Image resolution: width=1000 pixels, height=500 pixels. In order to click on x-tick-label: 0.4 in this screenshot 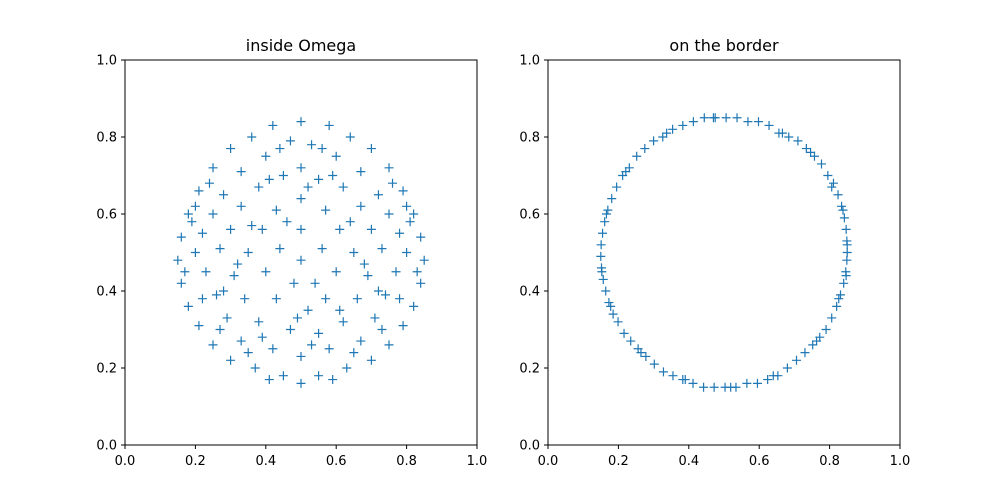, I will do `click(265, 461)`.